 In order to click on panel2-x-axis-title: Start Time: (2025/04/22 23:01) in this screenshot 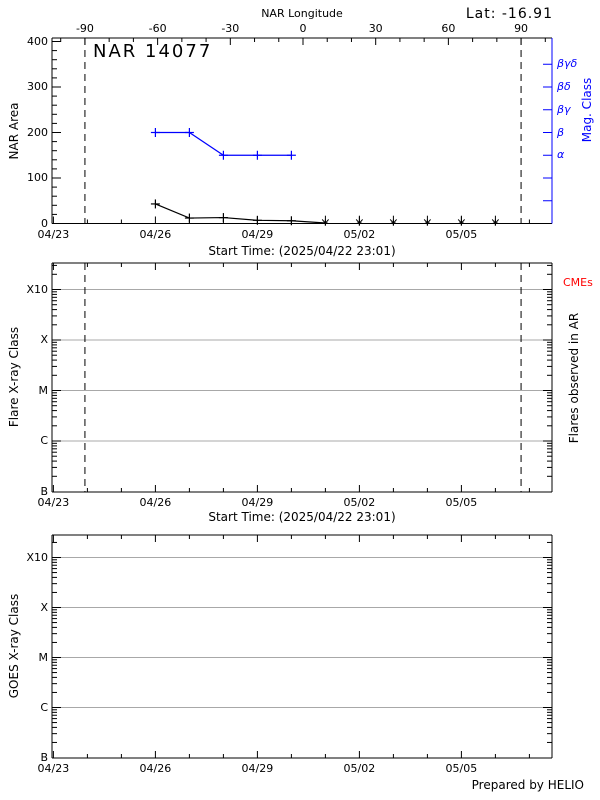, I will do `click(302, 517)`.